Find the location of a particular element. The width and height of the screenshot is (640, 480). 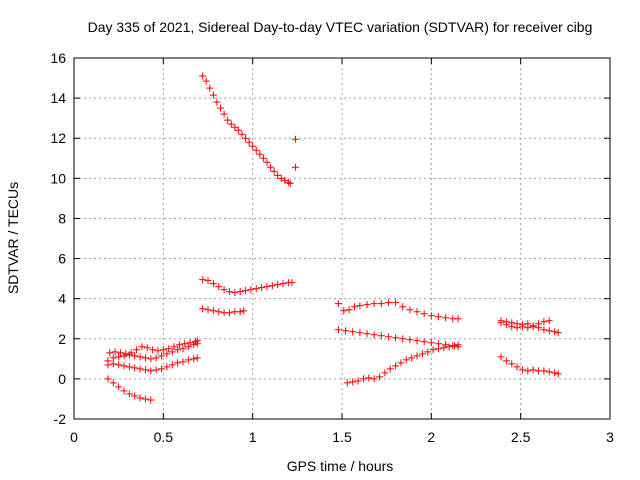

series-arc-h is located at coordinates (223, 311).